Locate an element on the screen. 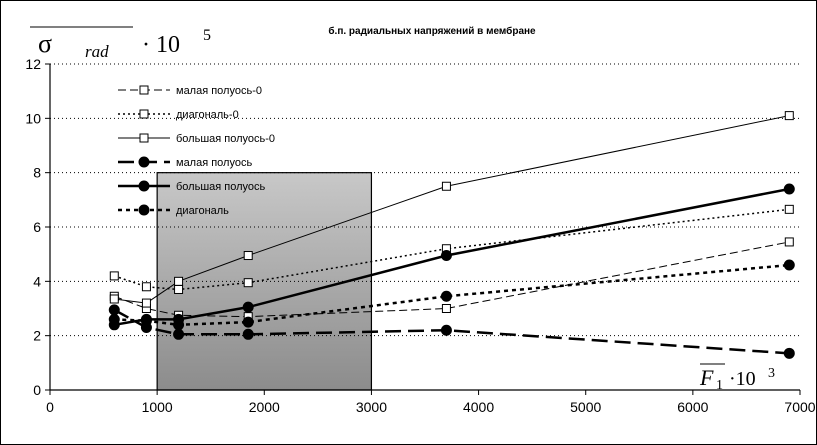 The image size is (817, 445). x-tick-label: 2000 is located at coordinates (264, 407).